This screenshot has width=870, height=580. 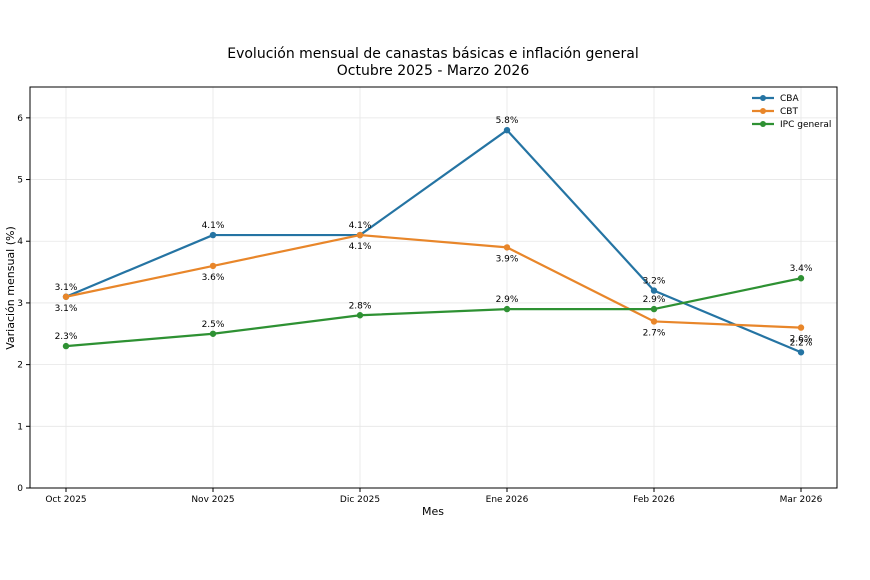 What do you see at coordinates (20, 366) in the screenshot?
I see `y-tick-label: 2` at bounding box center [20, 366].